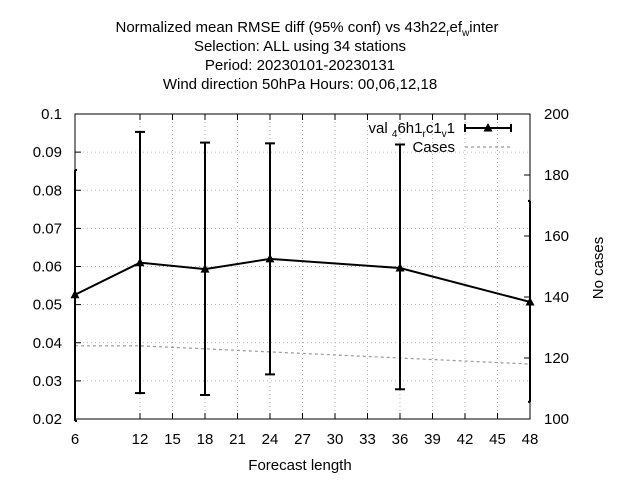 This screenshot has width=640, height=480. Describe the element at coordinates (140, 439) in the screenshot. I see `x-tick-label: 12` at that location.